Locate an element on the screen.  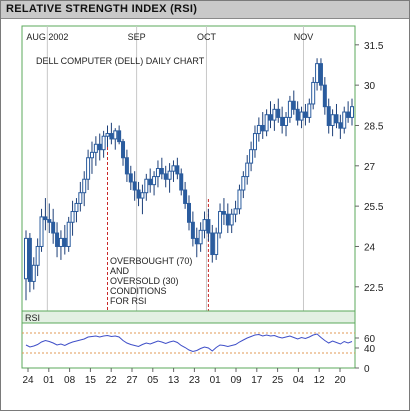
rsi-panel-border is located at coordinates (188, 345).